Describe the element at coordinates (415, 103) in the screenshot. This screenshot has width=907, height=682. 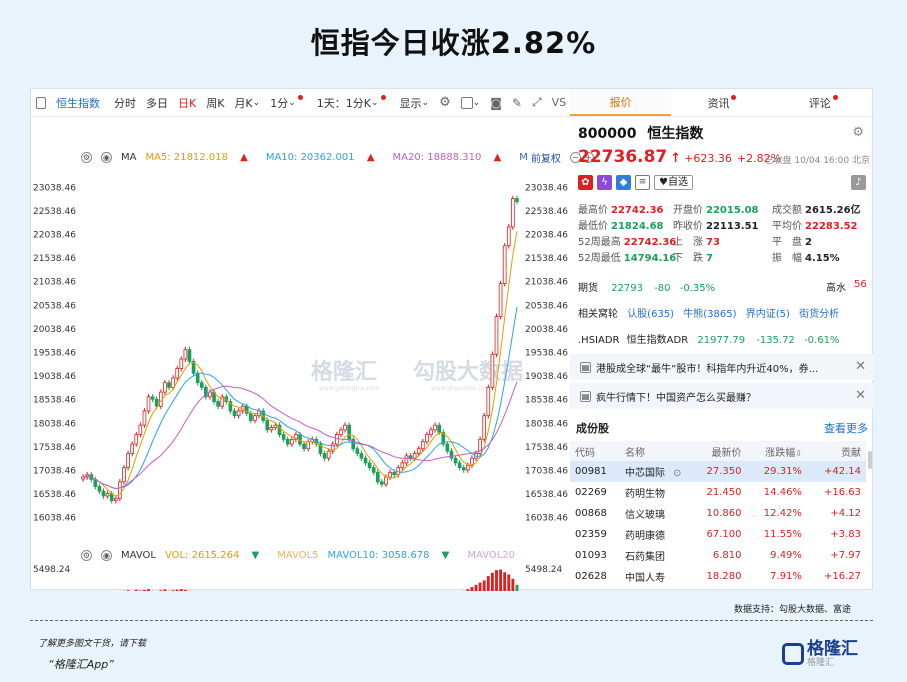
I see `display-select: 显示 ⌄` at that location.